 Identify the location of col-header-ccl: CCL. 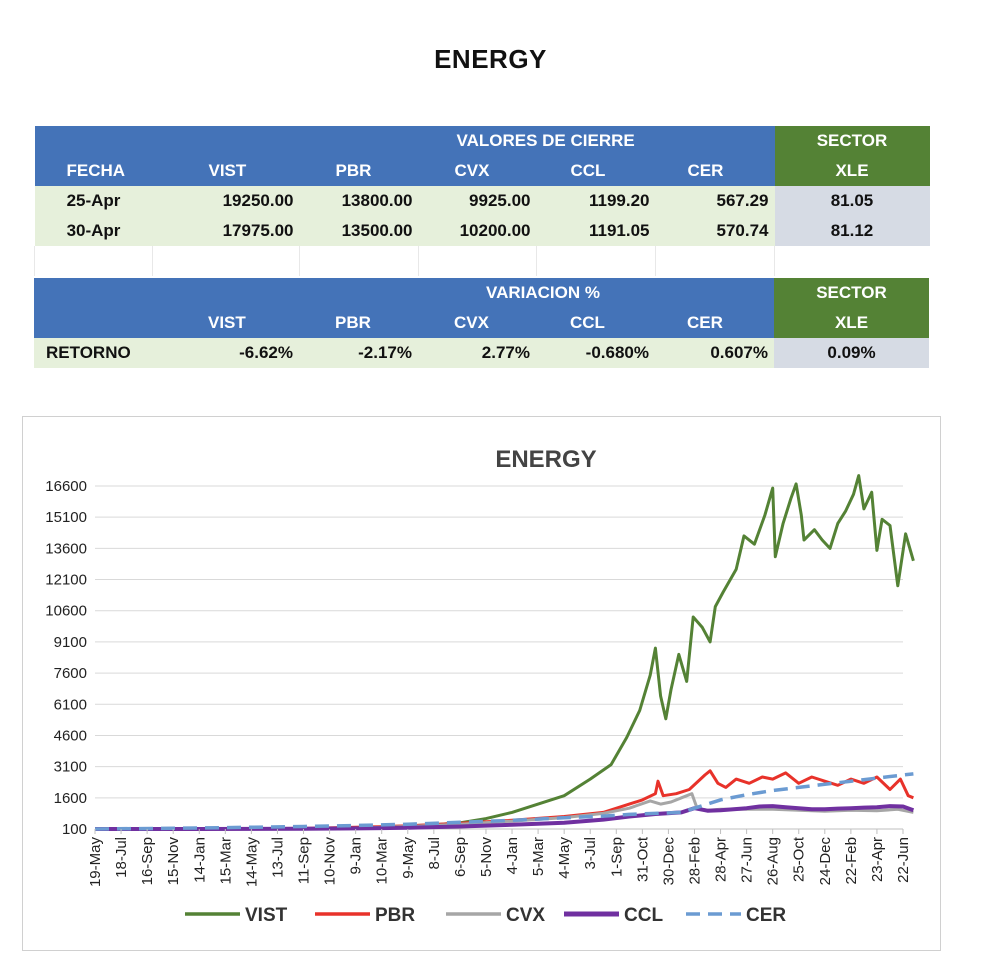
(596, 171).